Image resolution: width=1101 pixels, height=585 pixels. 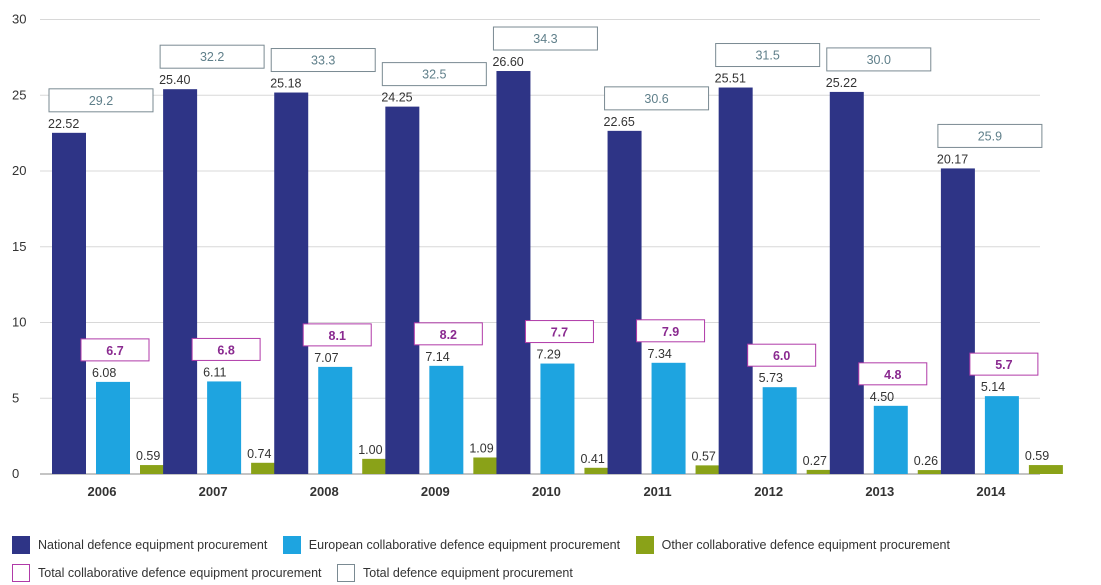 I want to click on total-defence-label: 30.6, so click(x=656, y=99).